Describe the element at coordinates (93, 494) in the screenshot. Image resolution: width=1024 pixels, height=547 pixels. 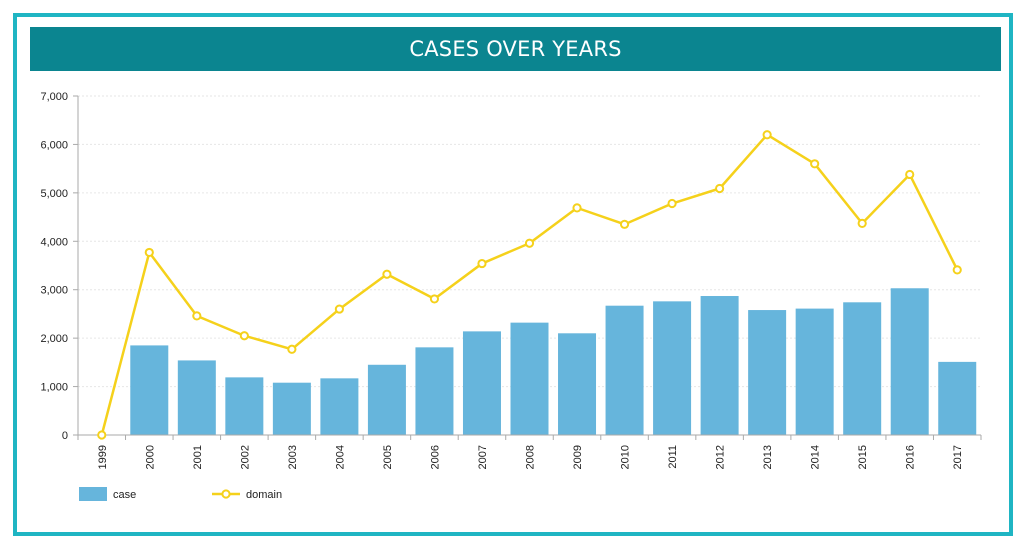
I see `legend-swatch-case` at that location.